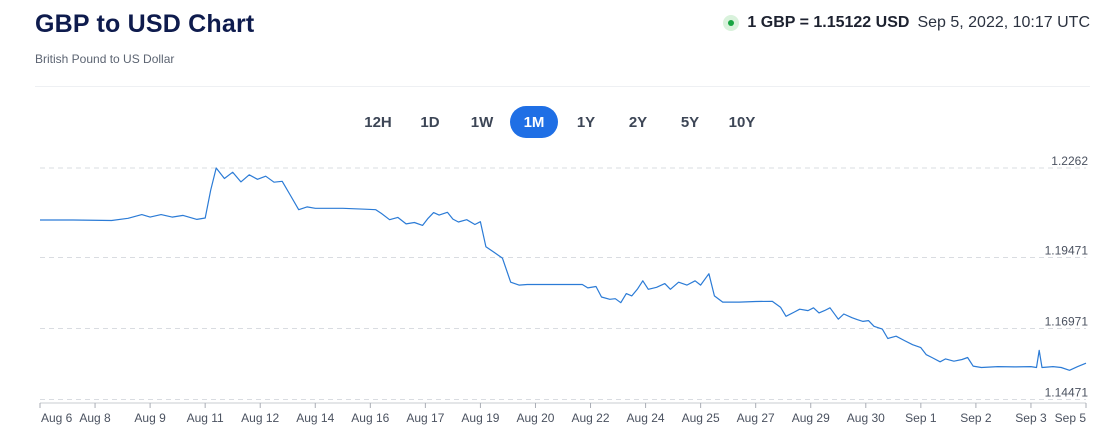  Describe the element at coordinates (105, 59) in the screenshot. I see `page-subtitle: British Pound to US Dollar` at that location.